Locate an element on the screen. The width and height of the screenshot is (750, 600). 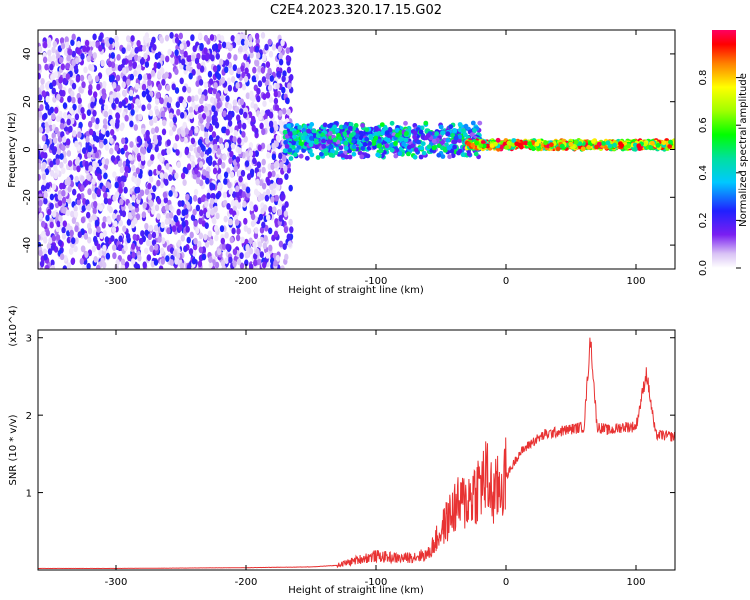
colorbar-tick-label: 0.6 is located at coordinates (703, 125).